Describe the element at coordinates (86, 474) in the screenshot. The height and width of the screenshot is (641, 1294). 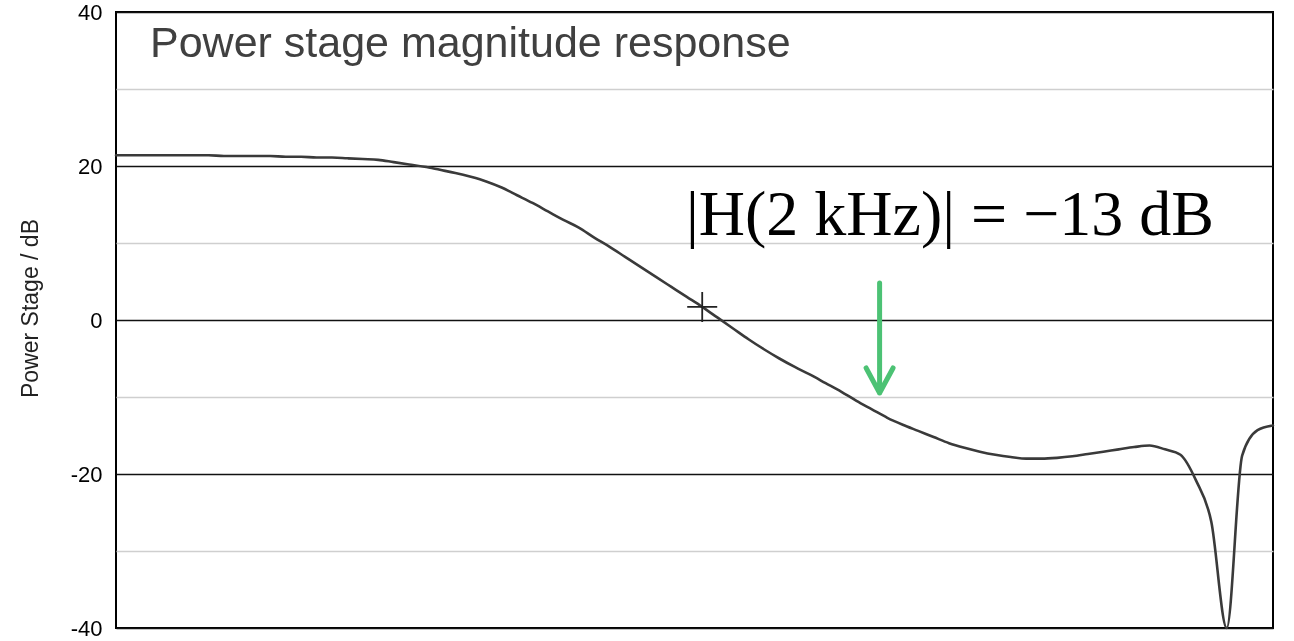
I see `y-tick-label: -20` at that location.